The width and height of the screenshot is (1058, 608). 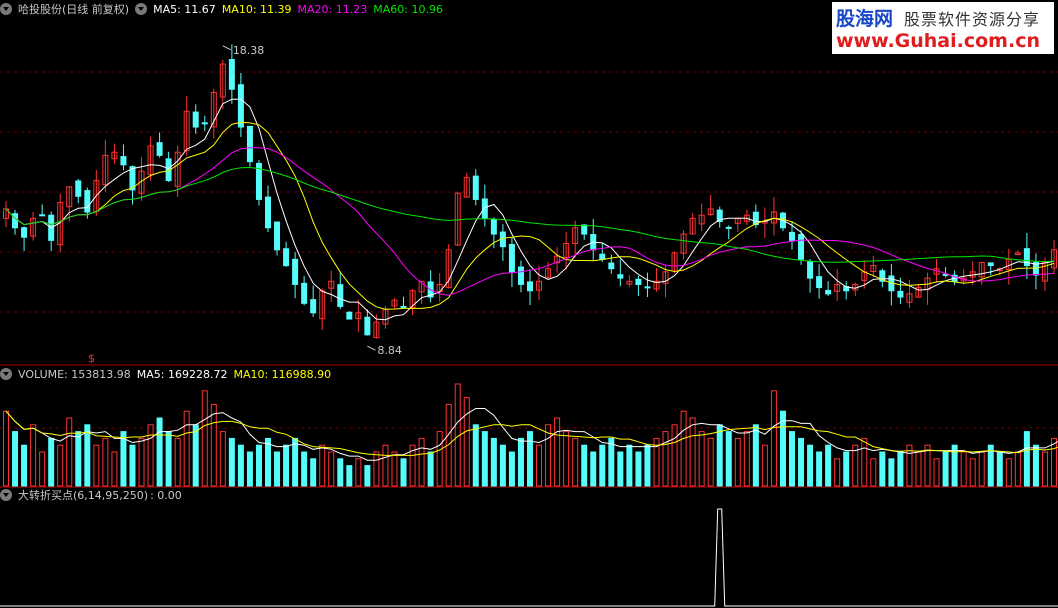 What do you see at coordinates (408, 9) in the screenshot?
I see `ma60-label: MA60: 10.96` at bounding box center [408, 9].